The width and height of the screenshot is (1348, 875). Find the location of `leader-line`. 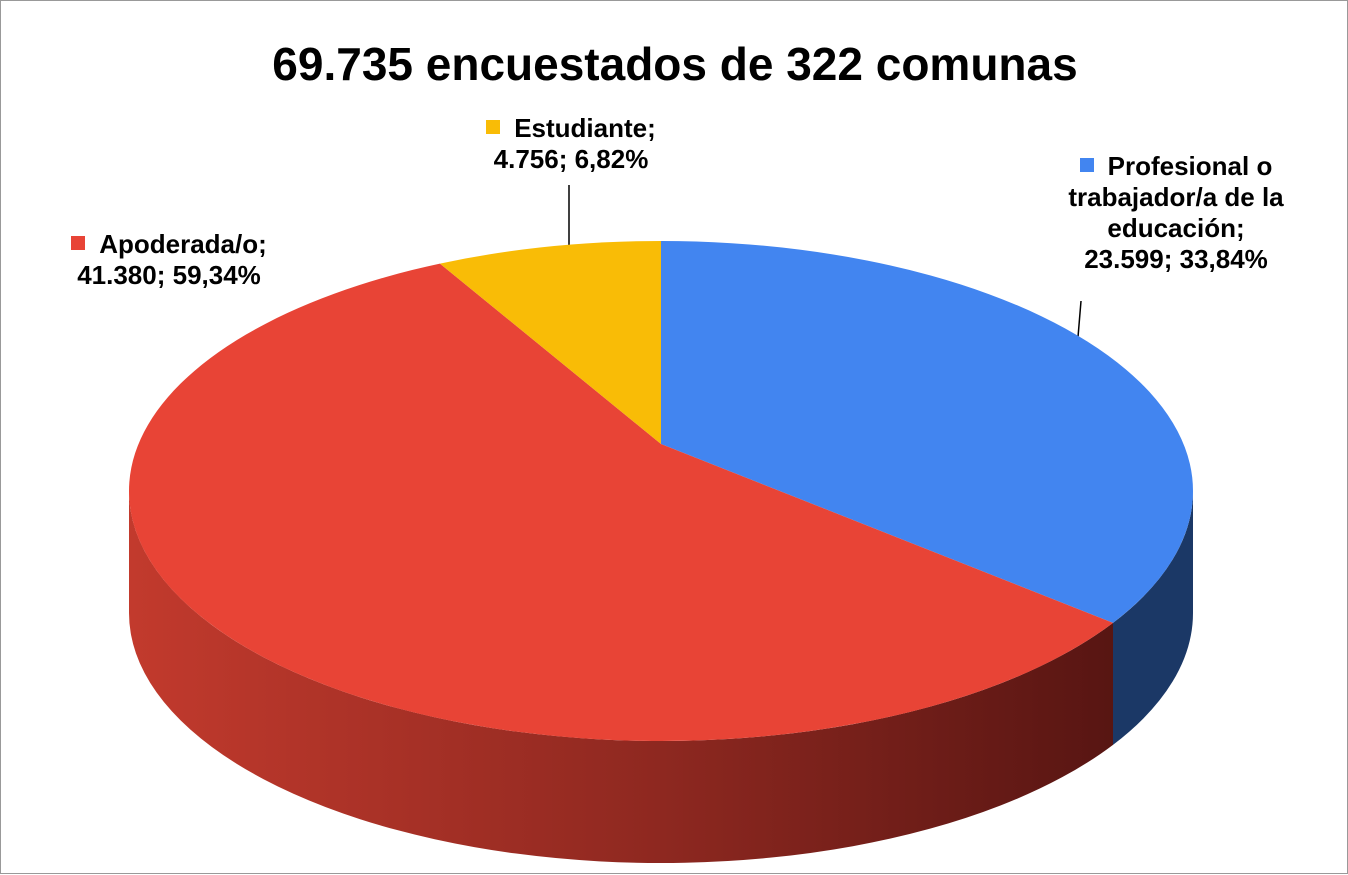

leader-line is located at coordinates (1079, 319).